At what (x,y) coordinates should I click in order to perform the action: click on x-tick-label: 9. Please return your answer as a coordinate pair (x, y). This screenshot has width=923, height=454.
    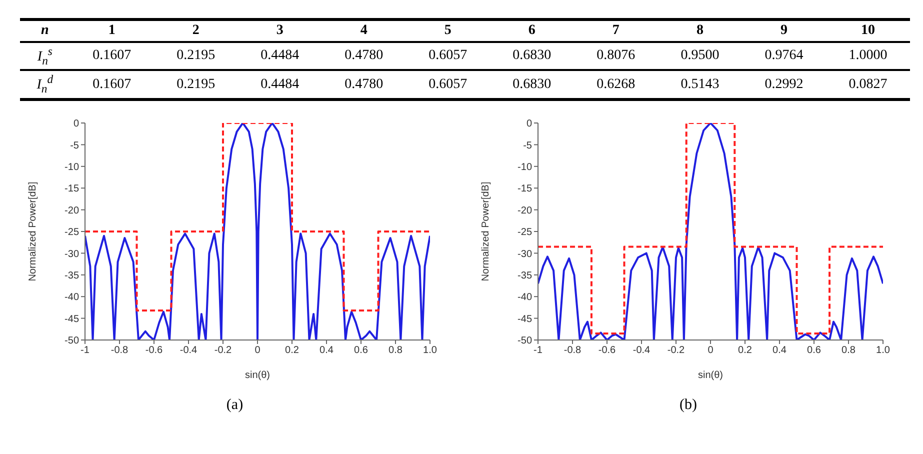
    Looking at the image, I should click on (783, 31).